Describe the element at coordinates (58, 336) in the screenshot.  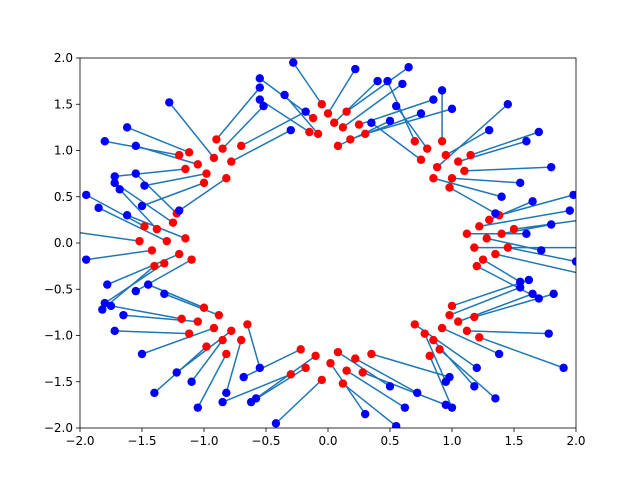
I see `y-tick-label: −1.0` at that location.